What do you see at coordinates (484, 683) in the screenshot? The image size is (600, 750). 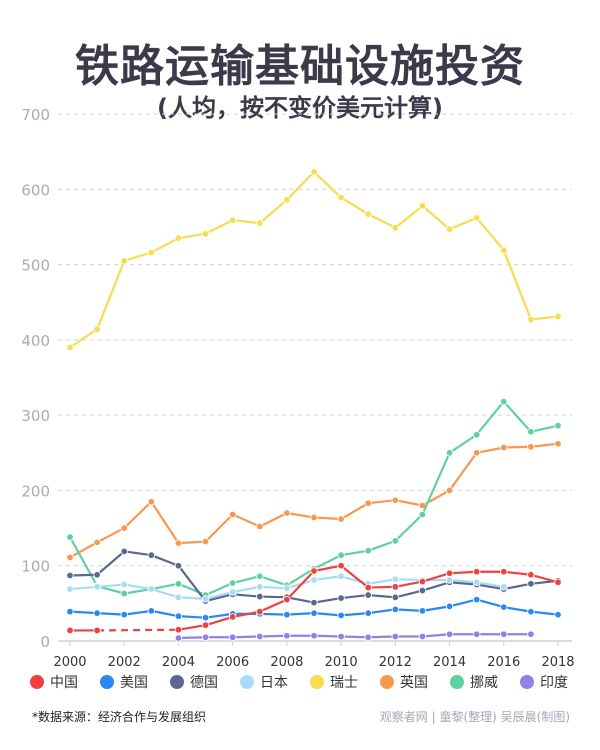 I see `legend-label: 挪威` at bounding box center [484, 683].